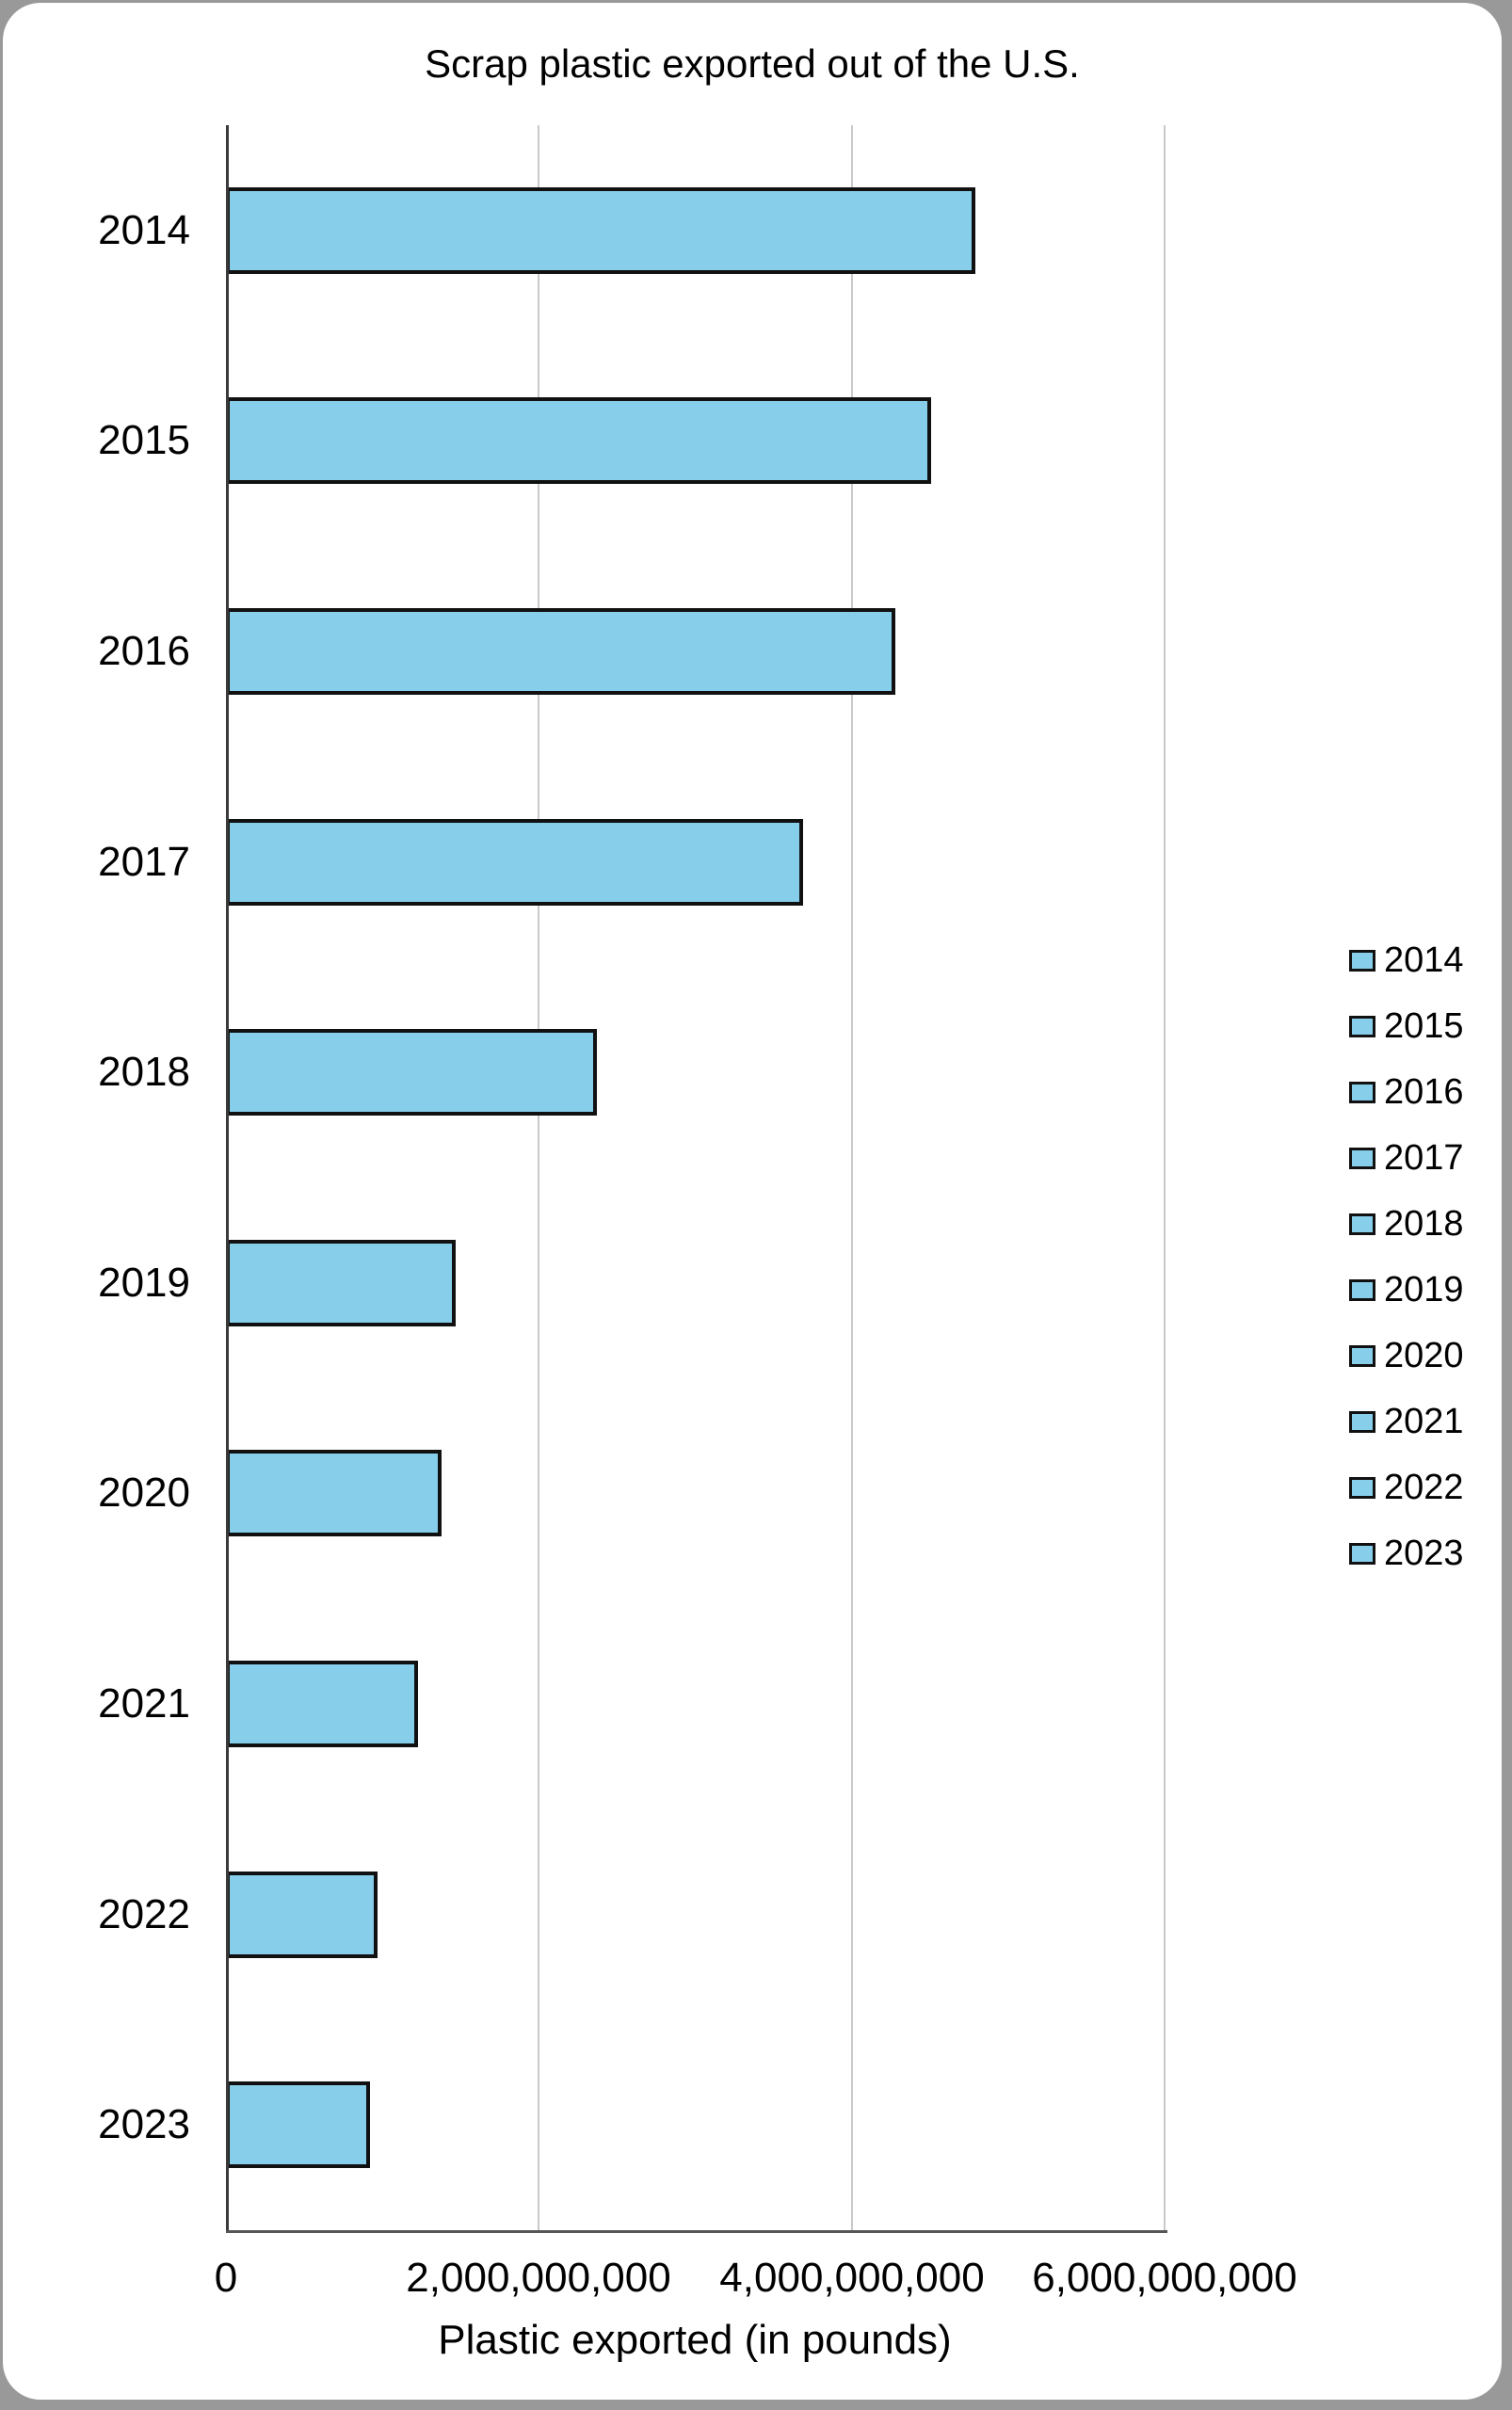  Describe the element at coordinates (144, 1072) in the screenshot. I see `y-axis-label-2018: 2018` at that location.